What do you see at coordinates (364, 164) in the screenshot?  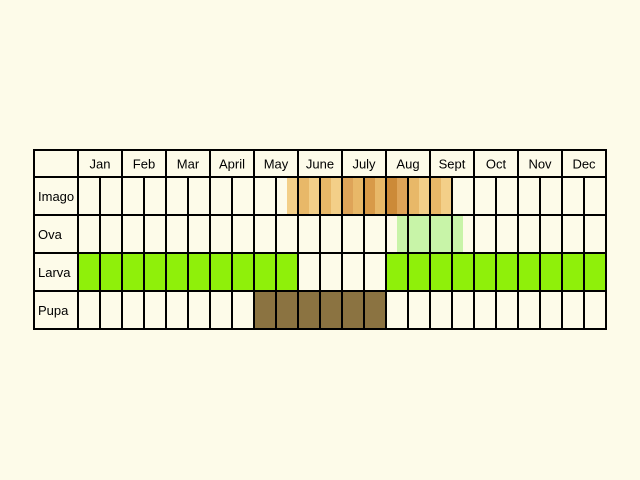 I see `month-label: July` at bounding box center [364, 164].